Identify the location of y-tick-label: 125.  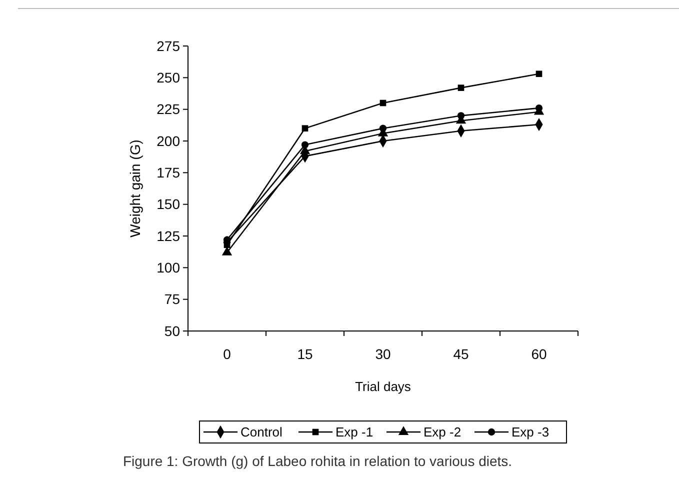
(168, 236).